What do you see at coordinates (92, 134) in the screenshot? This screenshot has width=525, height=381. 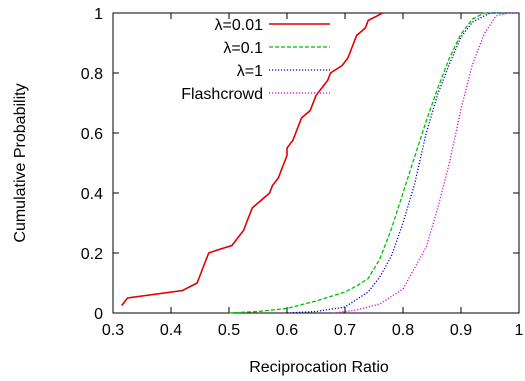 I see `y-tick-label: 0.6` at bounding box center [92, 134].